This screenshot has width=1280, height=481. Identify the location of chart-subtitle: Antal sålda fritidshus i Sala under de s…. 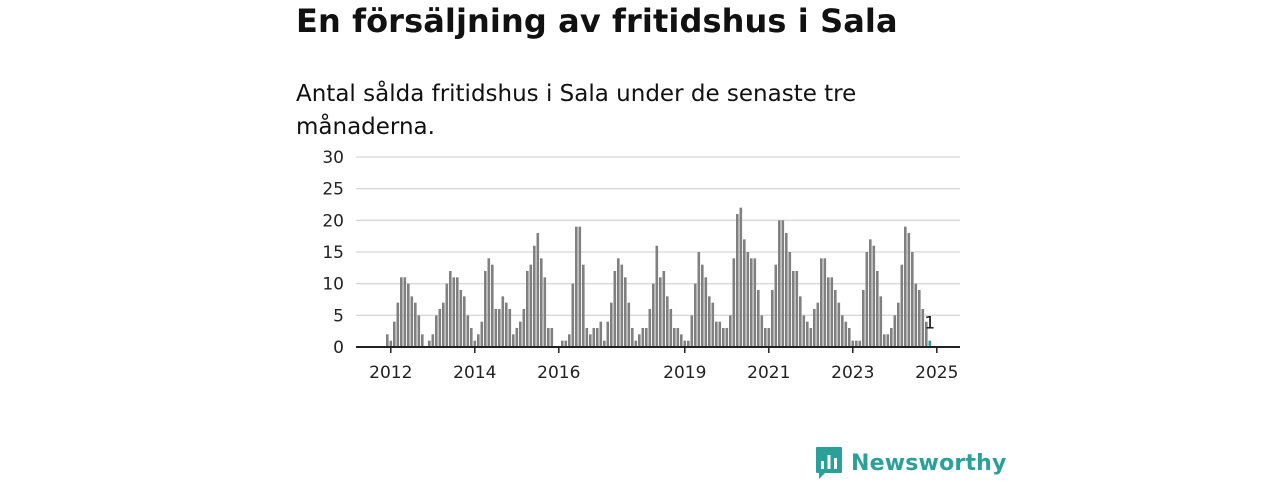
(576, 110).